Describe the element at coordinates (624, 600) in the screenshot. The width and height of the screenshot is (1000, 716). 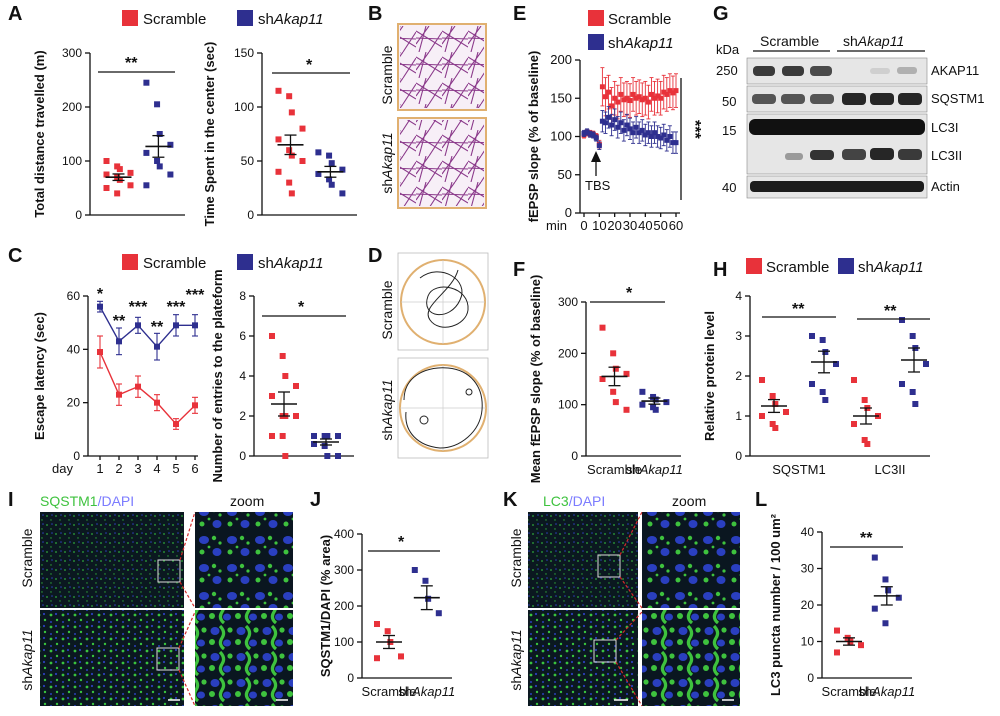
I see `panel-k-micrographs: LC3/DAPI zoom Scramble shAkap11` at that location.